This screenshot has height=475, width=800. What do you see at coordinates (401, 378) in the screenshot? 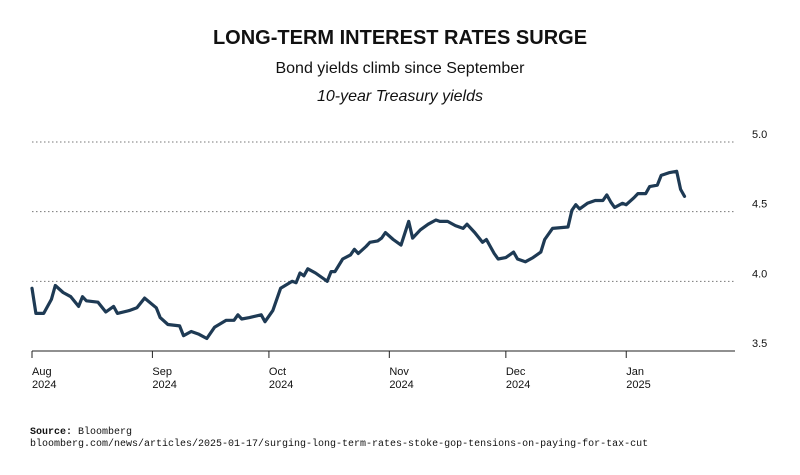
I see `x-tick-label: Nov 2024` at bounding box center [401, 378].